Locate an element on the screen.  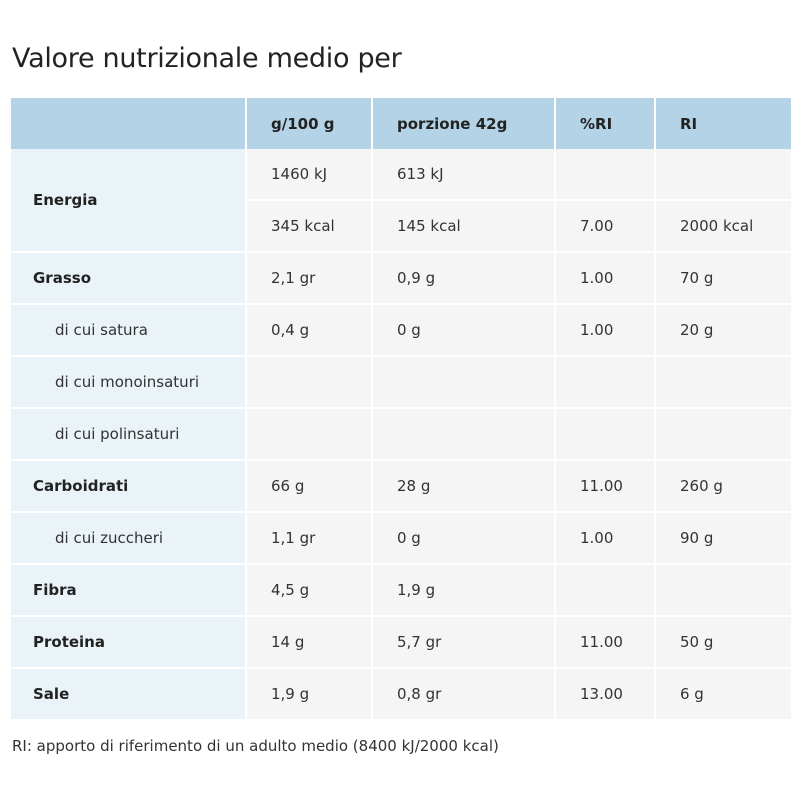
cell-energia-kcal-ri-percent: 7.00 is located at coordinates (606, 227).